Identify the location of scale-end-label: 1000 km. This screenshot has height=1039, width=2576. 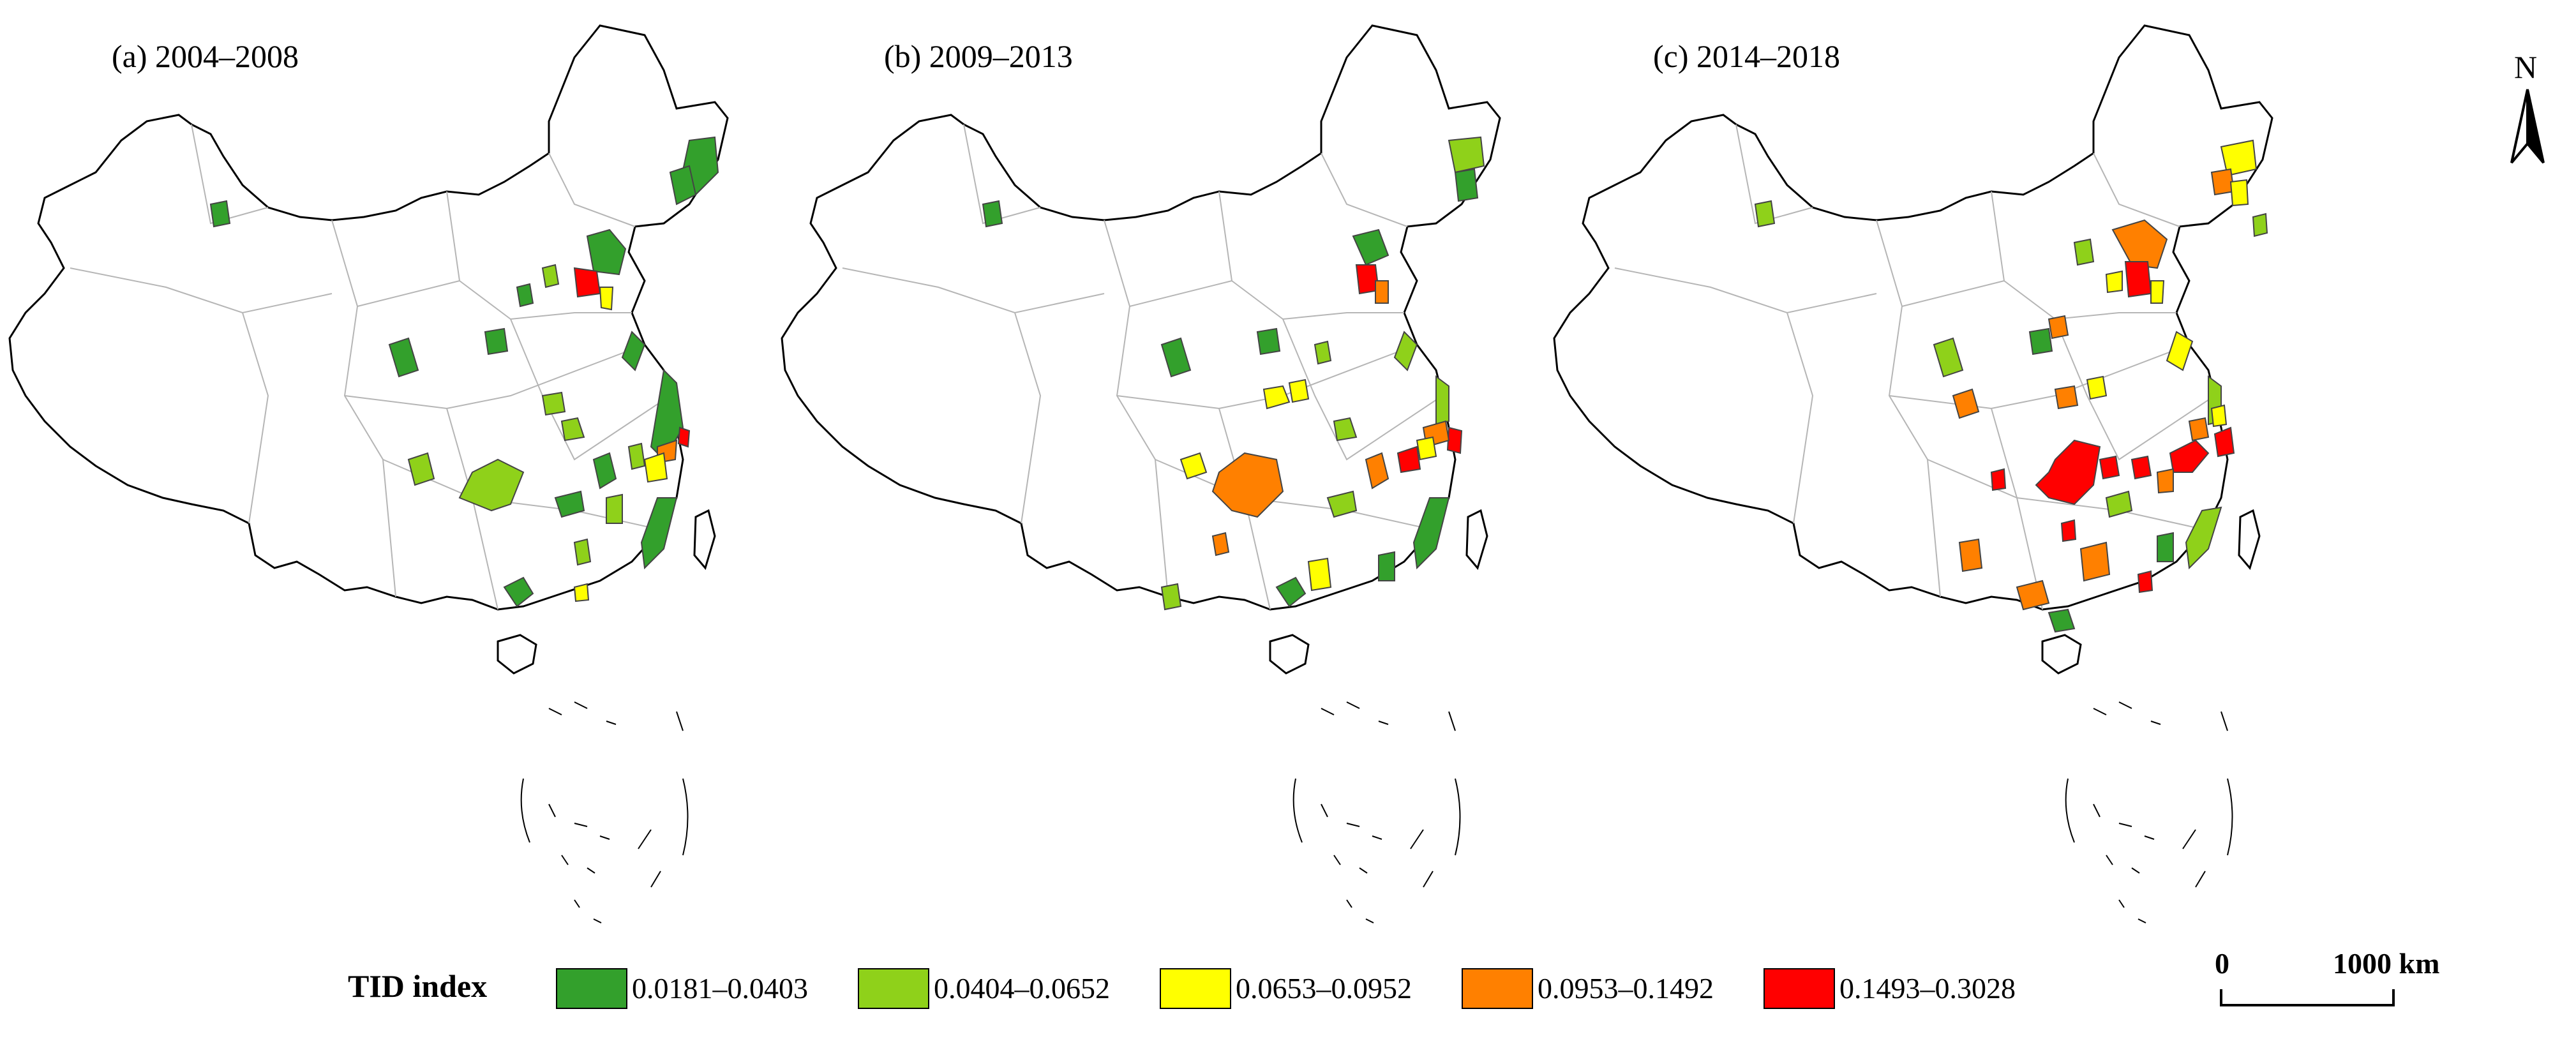
(2386, 963).